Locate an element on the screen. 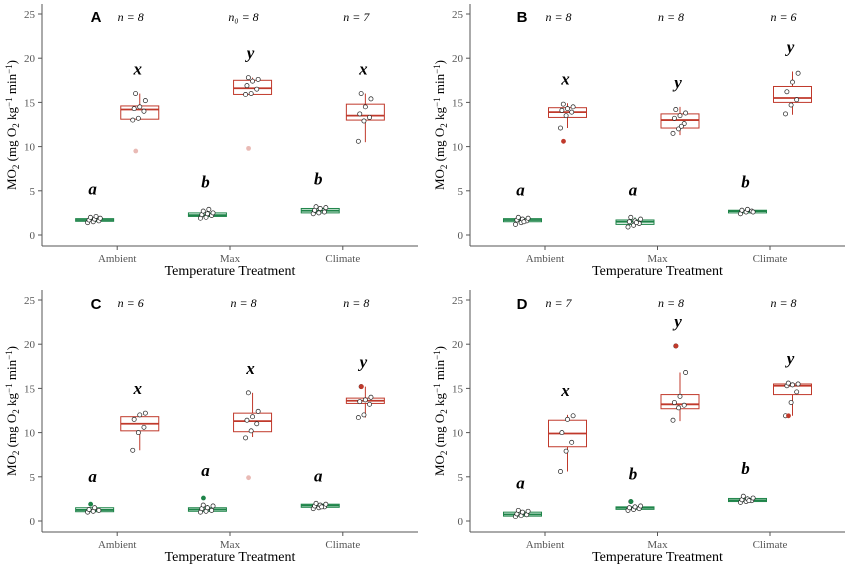  panel-label: A is located at coordinates (96, 17).